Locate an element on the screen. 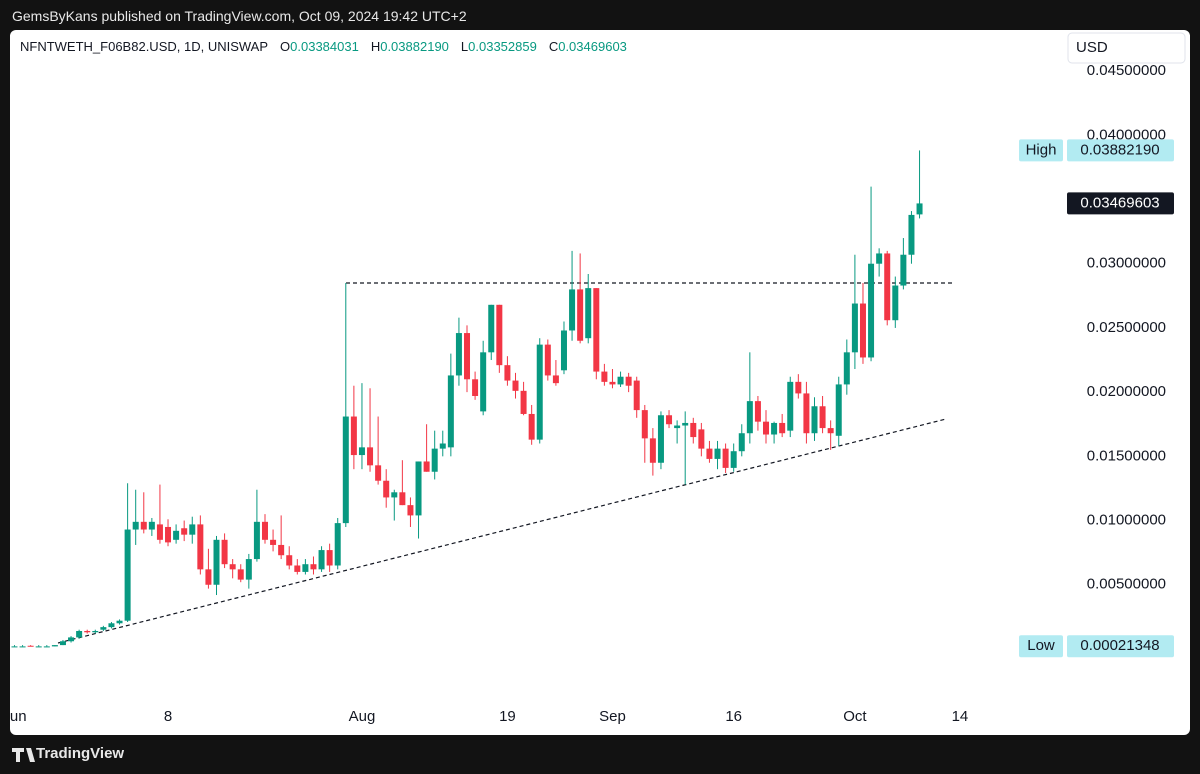 The height and width of the screenshot is (774, 1200). legend-text: 0.03882190 is located at coordinates (414, 46).